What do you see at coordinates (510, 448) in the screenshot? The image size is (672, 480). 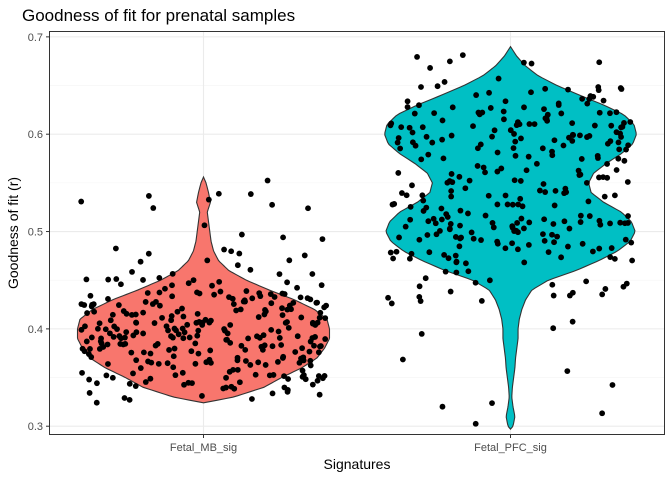 I see `x-tick-label: Fetal_PFC_sig` at bounding box center [510, 448].